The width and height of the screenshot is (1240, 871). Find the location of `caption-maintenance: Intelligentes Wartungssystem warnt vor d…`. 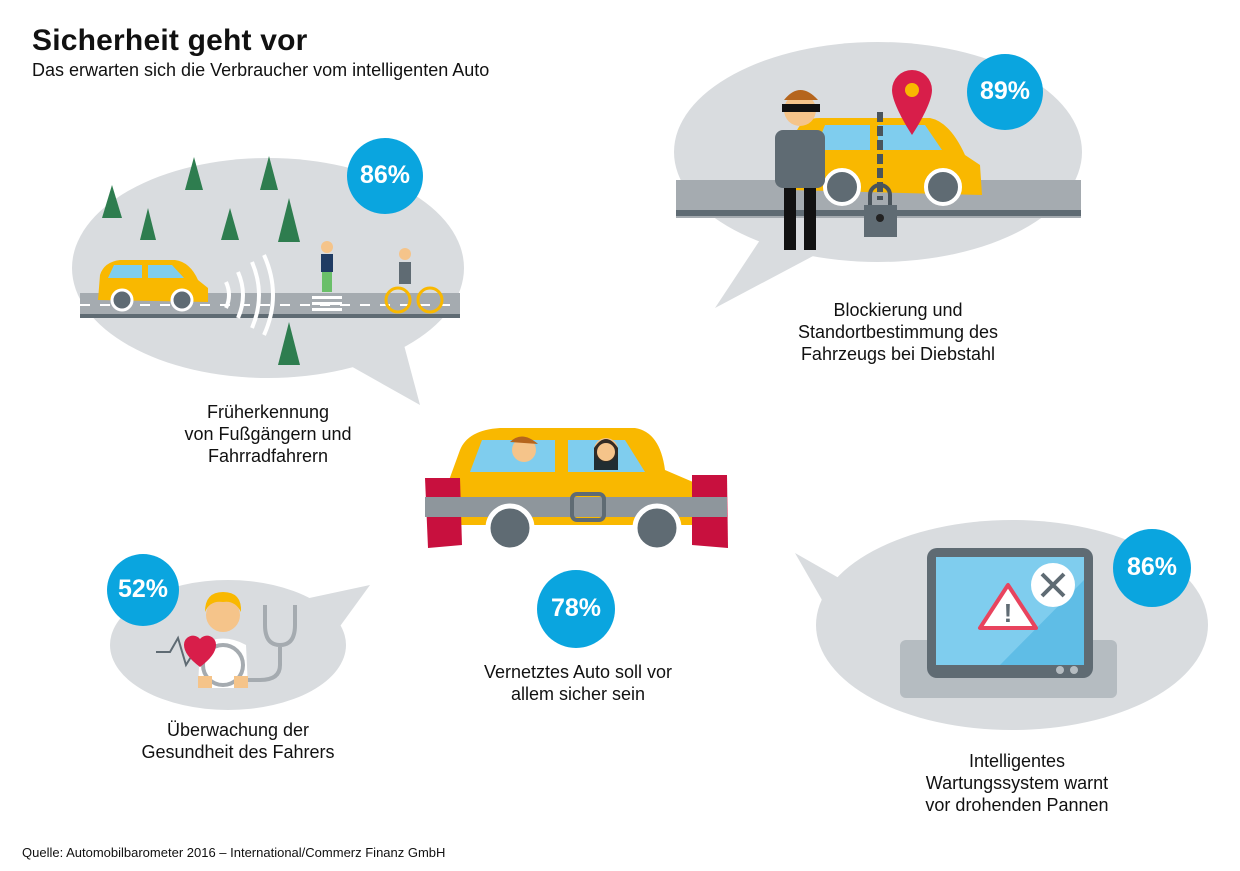

caption-maintenance: Intelligentes Wartungssystem warnt vor d… is located at coordinates (1017, 783).